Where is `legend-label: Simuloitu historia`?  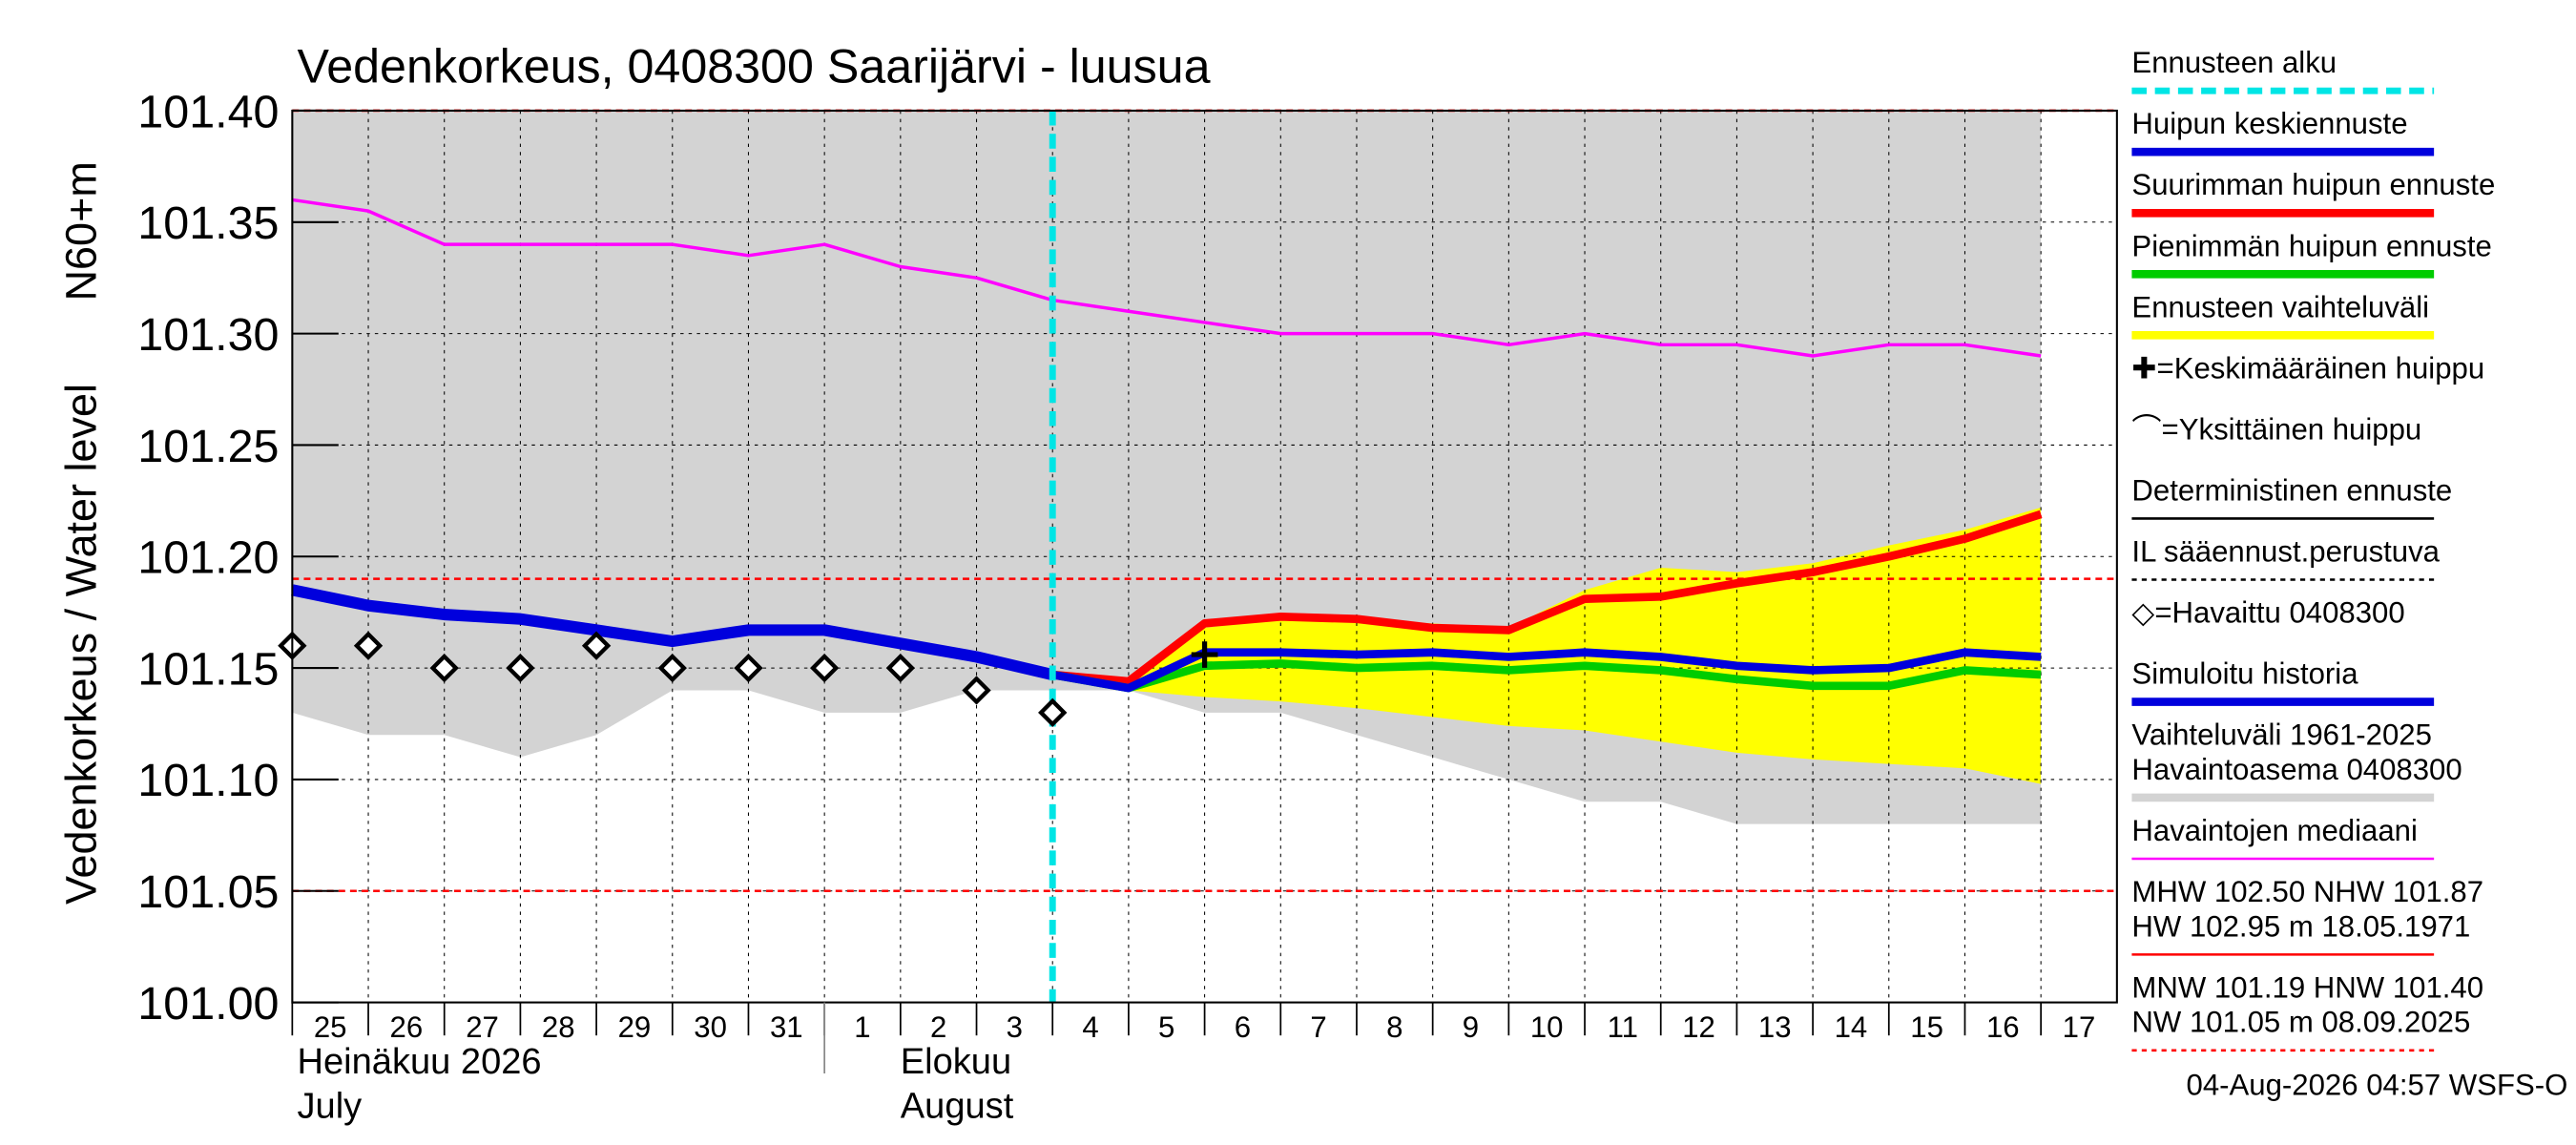
legend-label: Simuloitu historia is located at coordinates (2244, 674).